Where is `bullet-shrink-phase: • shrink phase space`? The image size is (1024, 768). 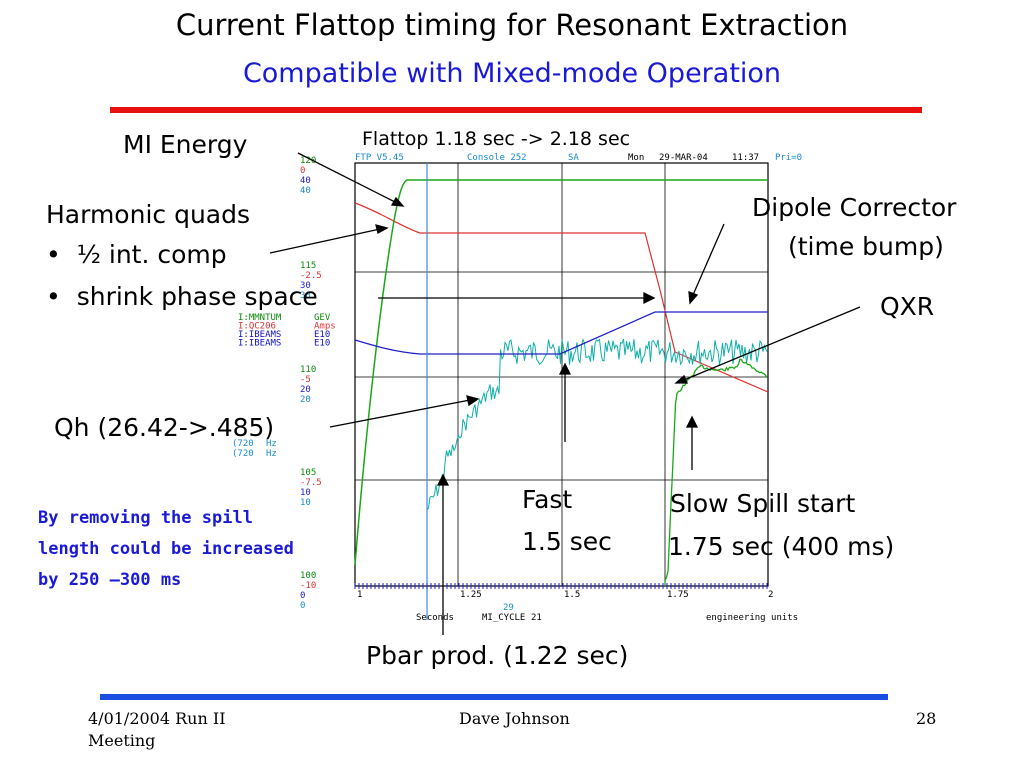
bullet-shrink-phase: • shrink phase space is located at coordinates (182, 296).